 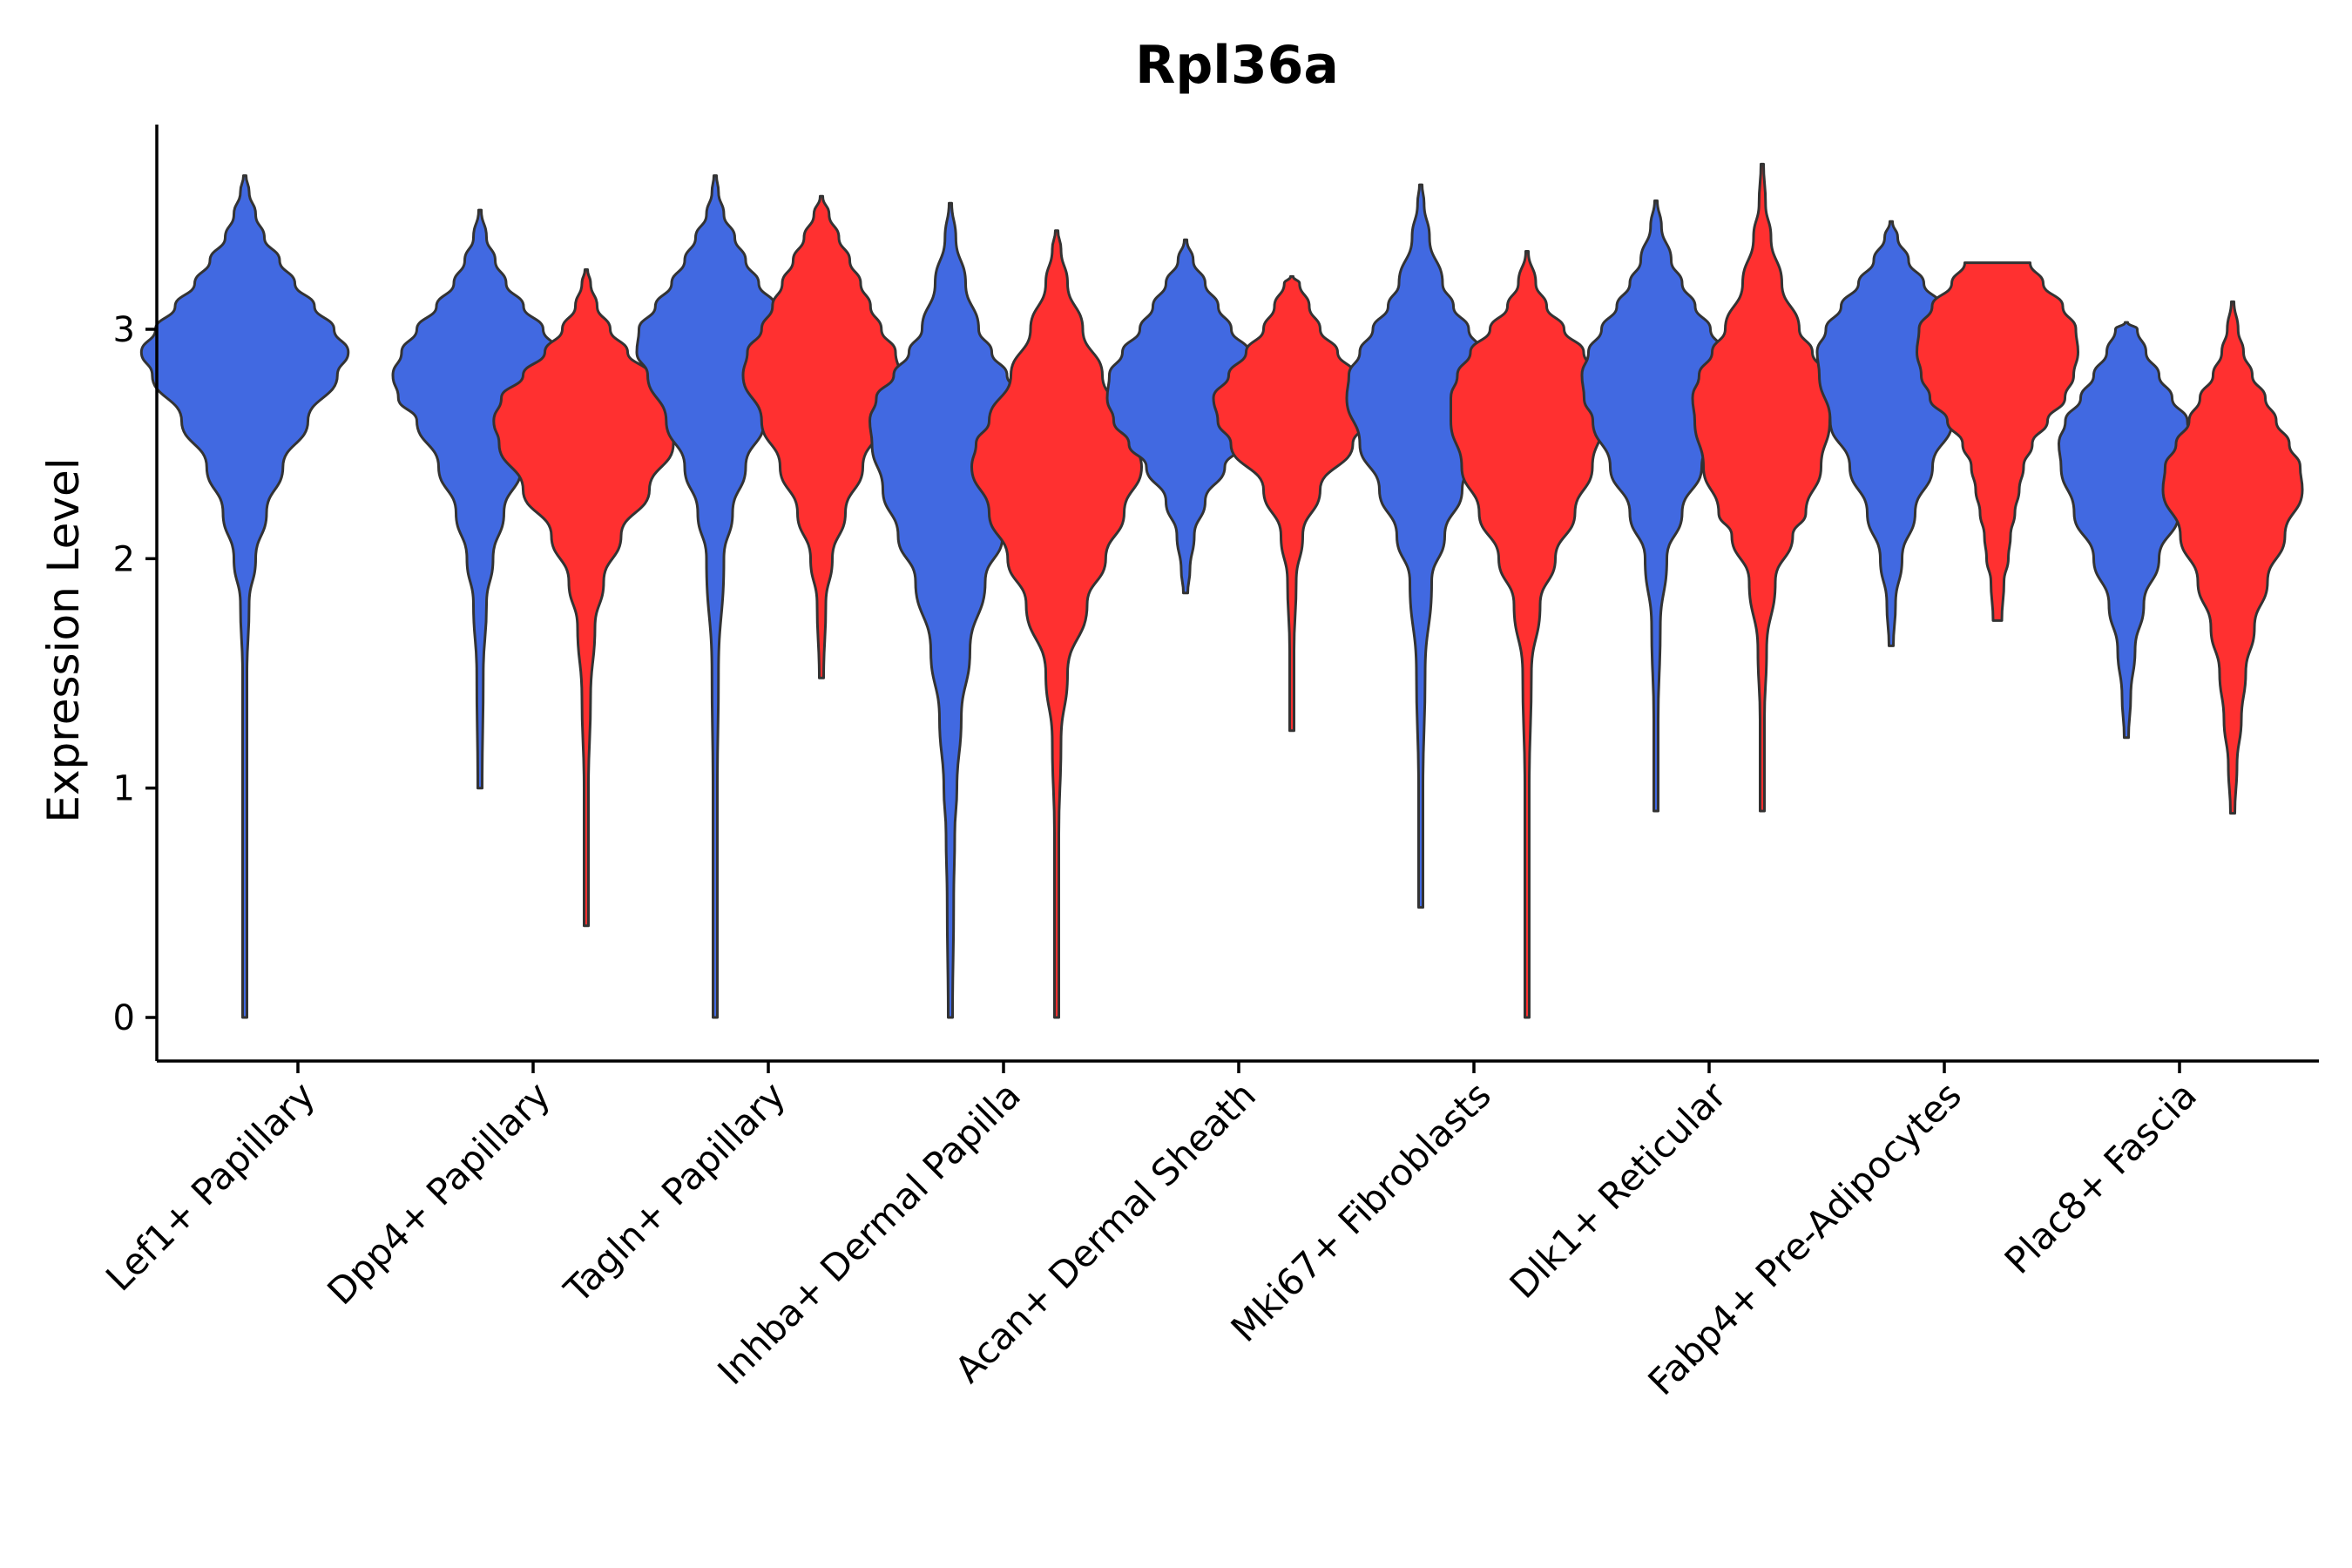 What do you see at coordinates (124, 789) in the screenshot?
I see `y-tick-label: 1` at bounding box center [124, 789].